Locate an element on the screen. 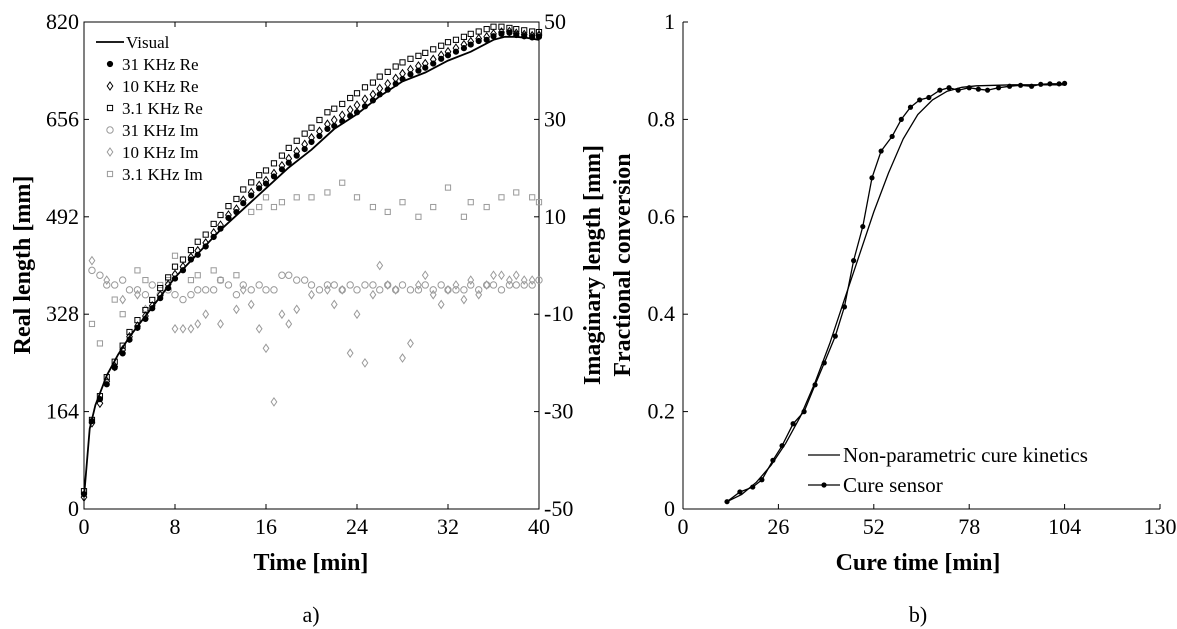  legend-label-3-1-khz-re: 3.1 KHz Re is located at coordinates (162, 108).